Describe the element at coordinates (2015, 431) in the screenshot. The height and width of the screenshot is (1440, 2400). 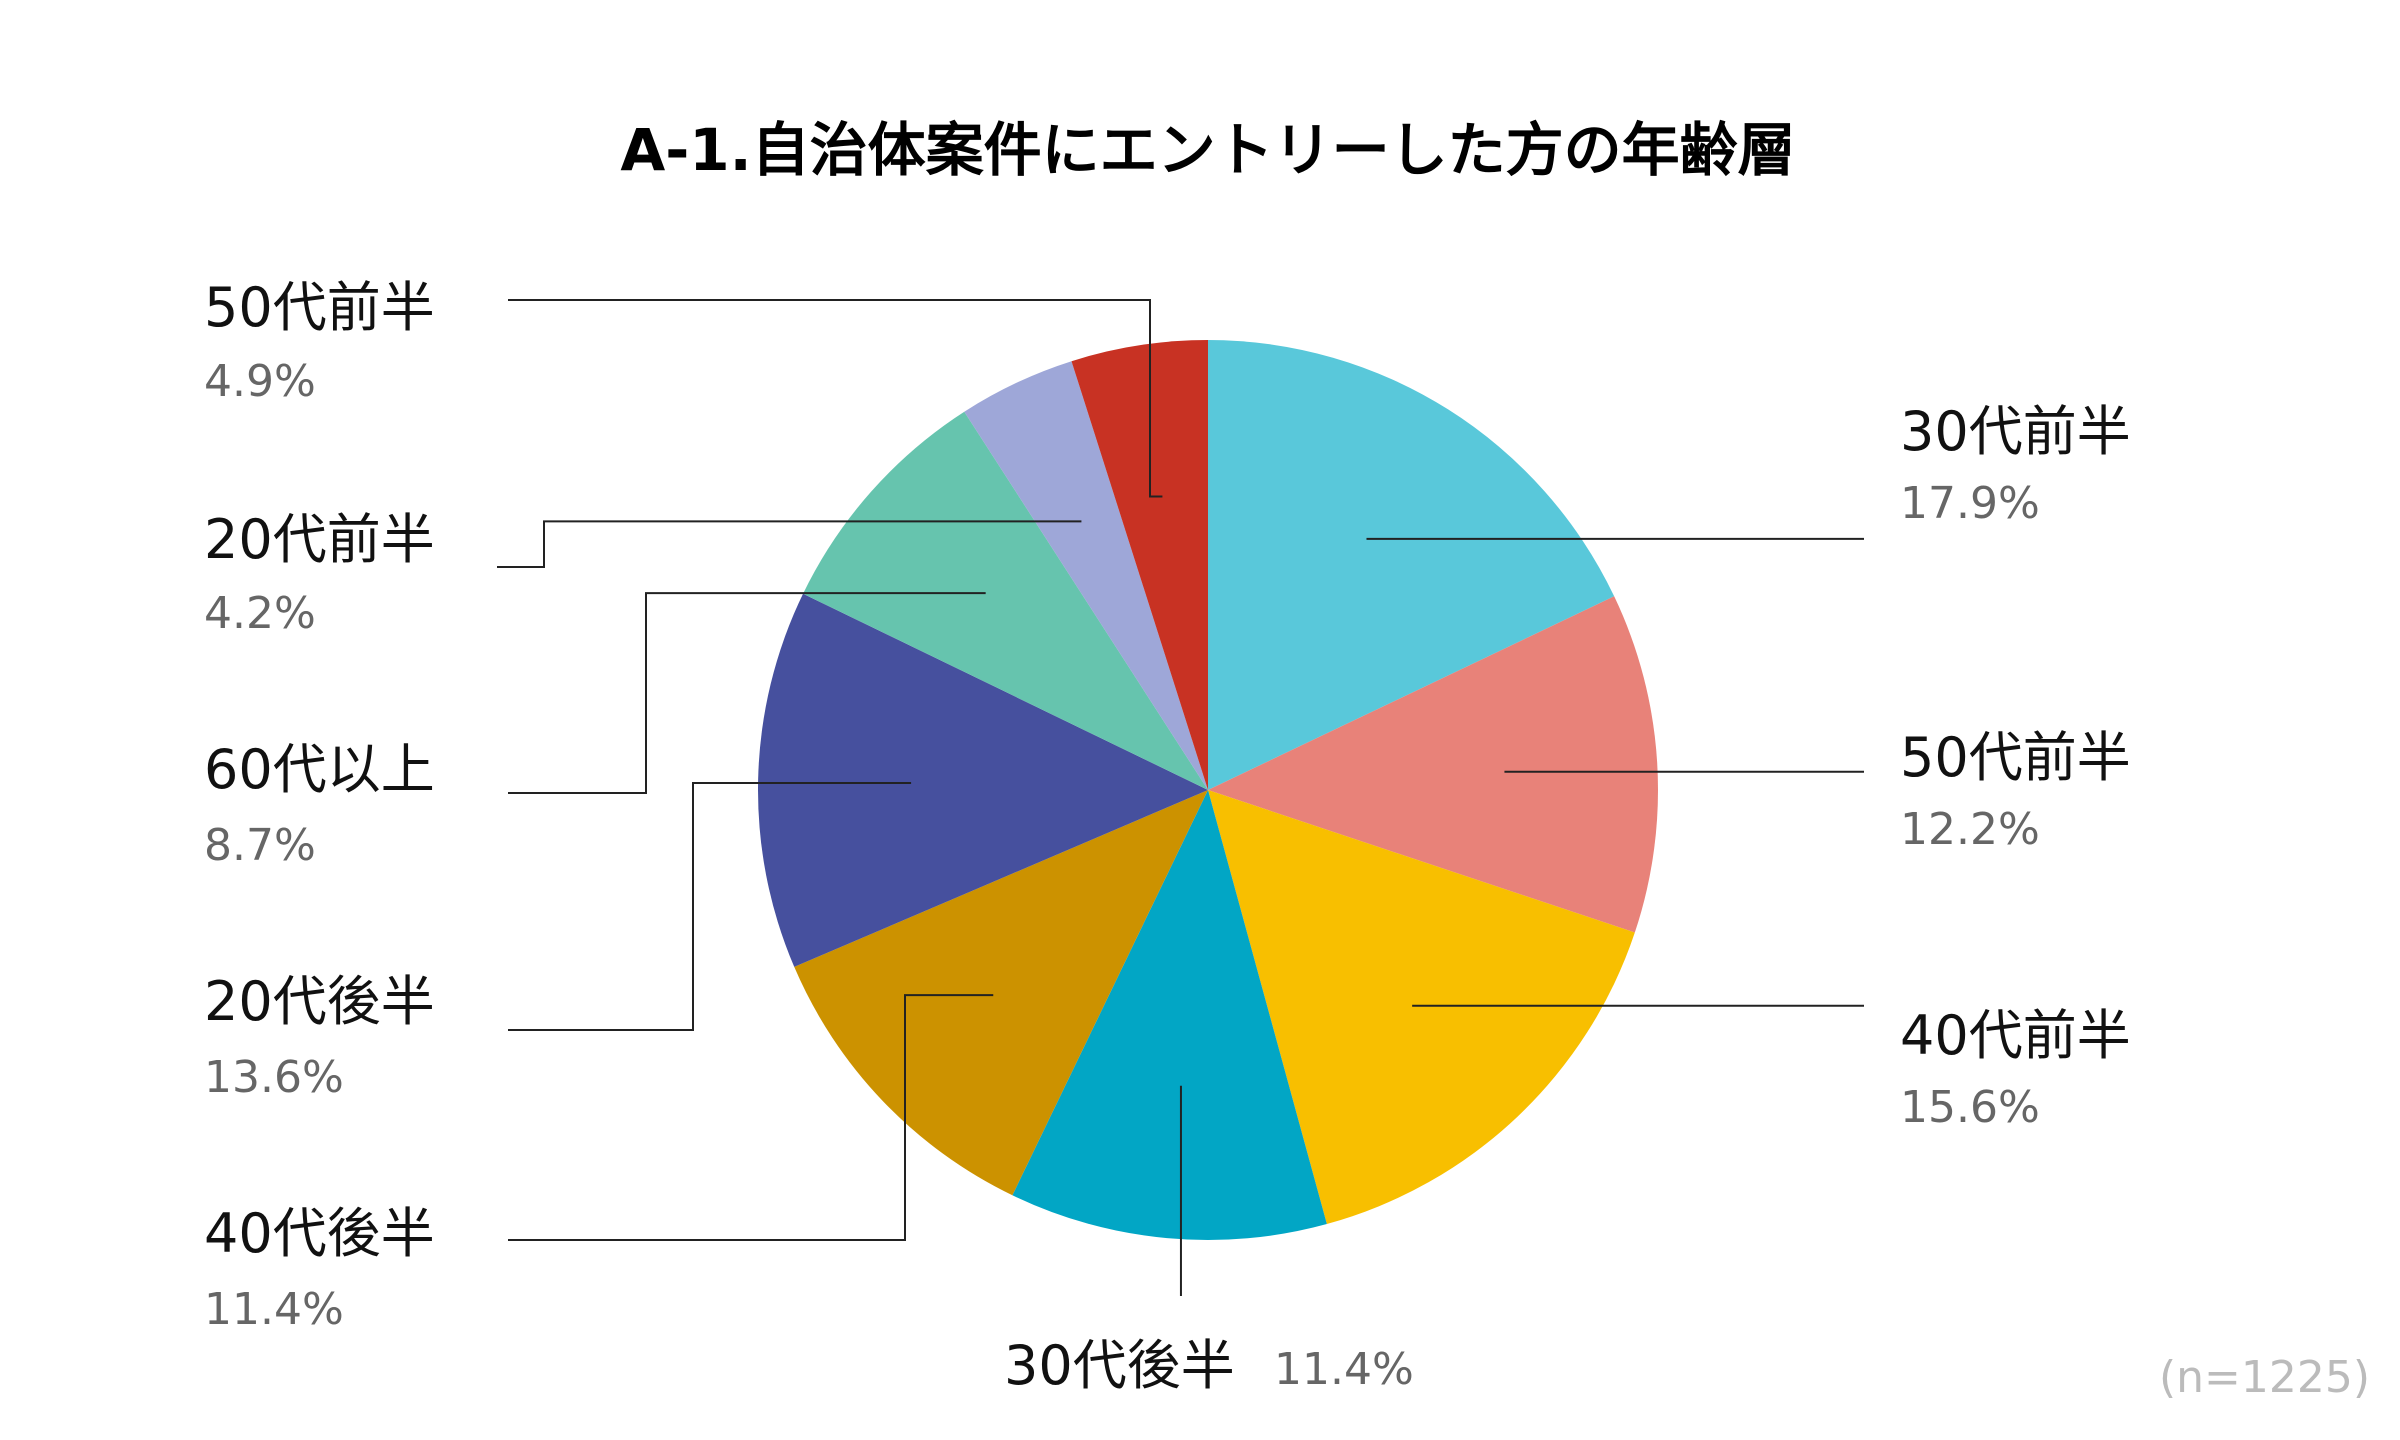
I see `slice-label-1: 30代前半` at that location.